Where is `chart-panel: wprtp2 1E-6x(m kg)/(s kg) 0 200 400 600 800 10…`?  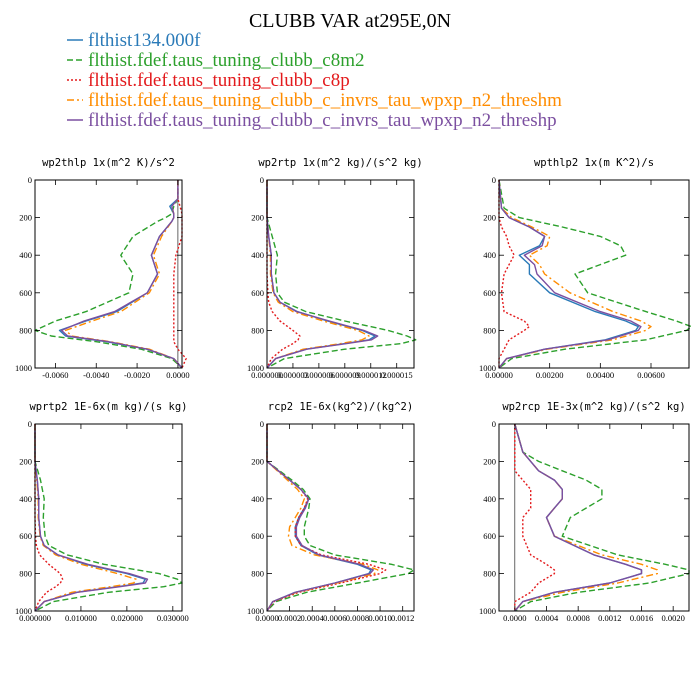
chart-panel: wprtp2 1E-6x(m kg)/(s kg) 0 200 400 600 800 10… is located at coordinates (102, 512).